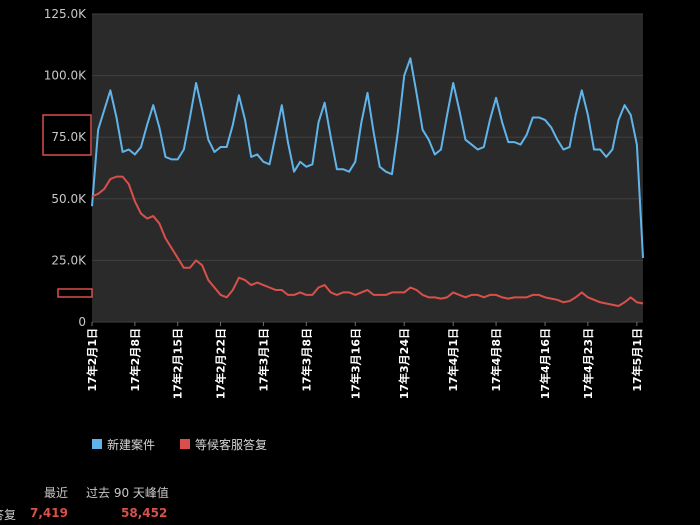 The height and width of the screenshot is (525, 700). I want to click on legend: 新建案件 等候客服答复, so click(179, 444).